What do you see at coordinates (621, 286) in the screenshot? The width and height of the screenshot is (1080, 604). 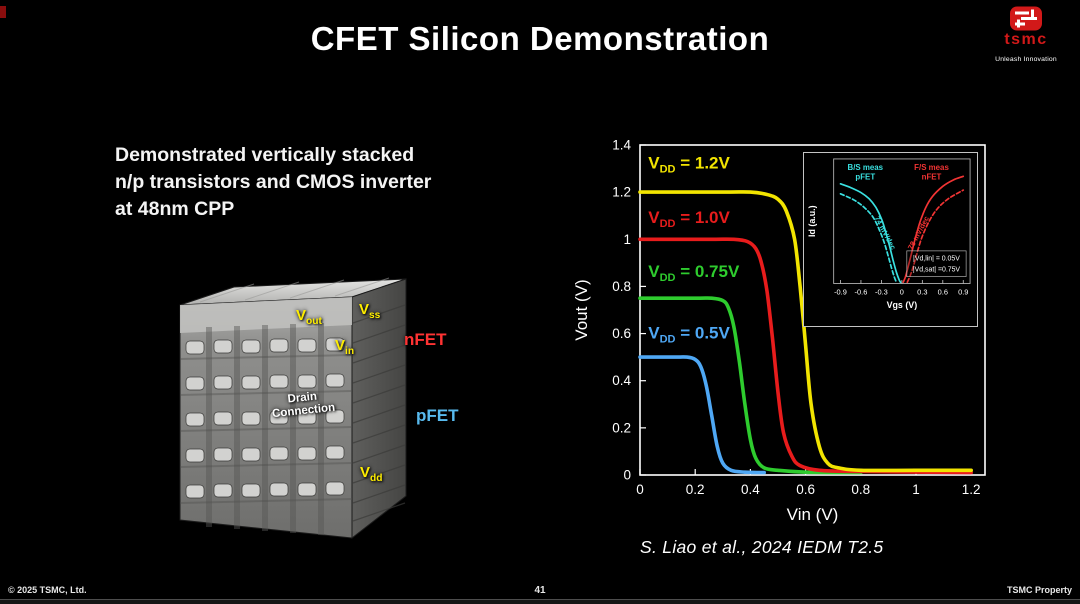 I see `y-tick-label: 0.8` at bounding box center [621, 286].